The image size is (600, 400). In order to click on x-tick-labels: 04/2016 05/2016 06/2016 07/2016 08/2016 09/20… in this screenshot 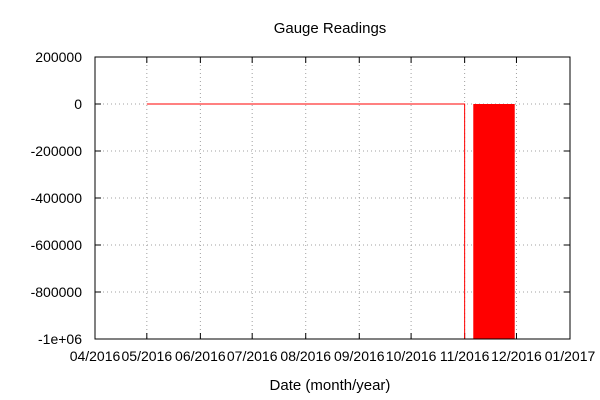, I will do `click(333, 356)`.